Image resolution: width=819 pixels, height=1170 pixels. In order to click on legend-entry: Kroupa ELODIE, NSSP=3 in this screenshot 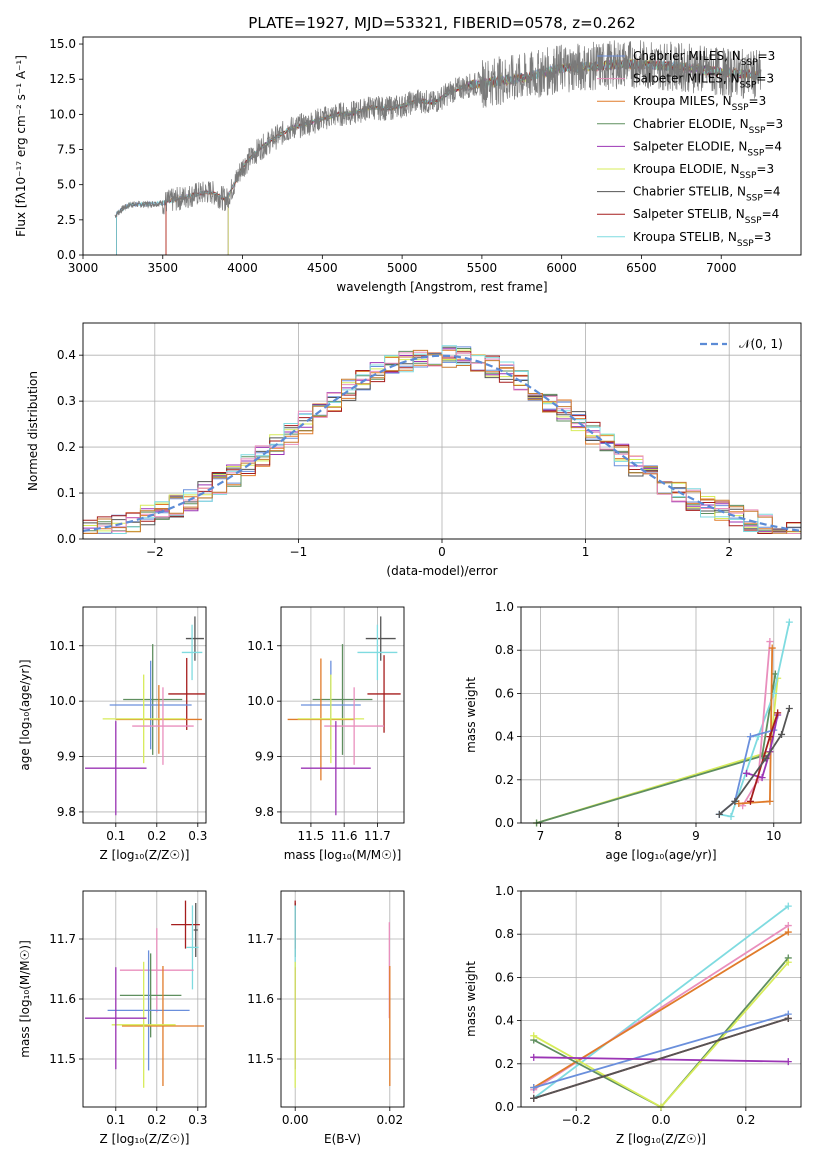, I will do `click(703, 171)`.